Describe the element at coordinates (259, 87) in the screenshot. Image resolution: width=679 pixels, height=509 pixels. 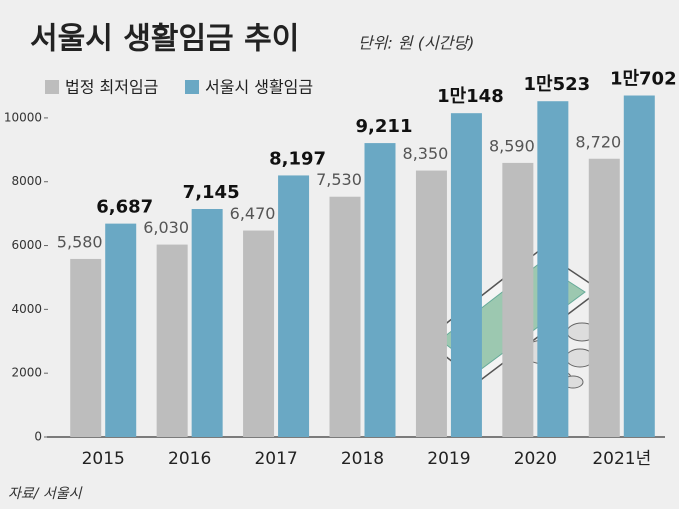
I see `legend-label: 서울시 생활임금` at that location.